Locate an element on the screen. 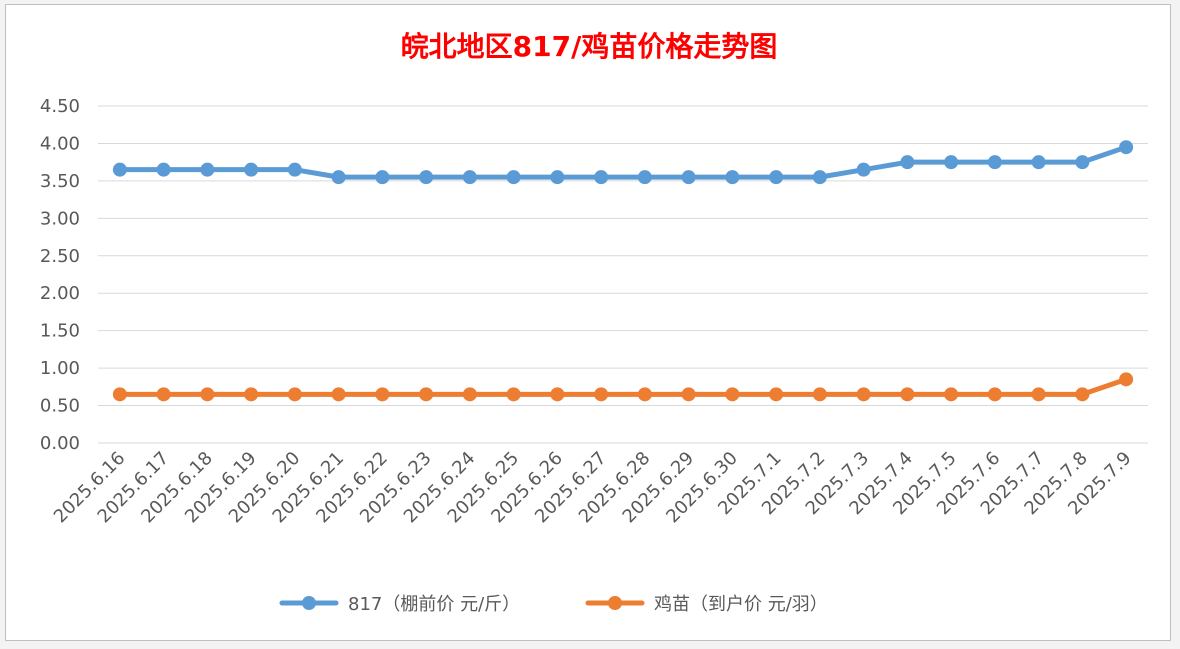  legend: 817（棚前价 元/斤） 鸡苗（到户价 元/羽） is located at coordinates (553, 604).